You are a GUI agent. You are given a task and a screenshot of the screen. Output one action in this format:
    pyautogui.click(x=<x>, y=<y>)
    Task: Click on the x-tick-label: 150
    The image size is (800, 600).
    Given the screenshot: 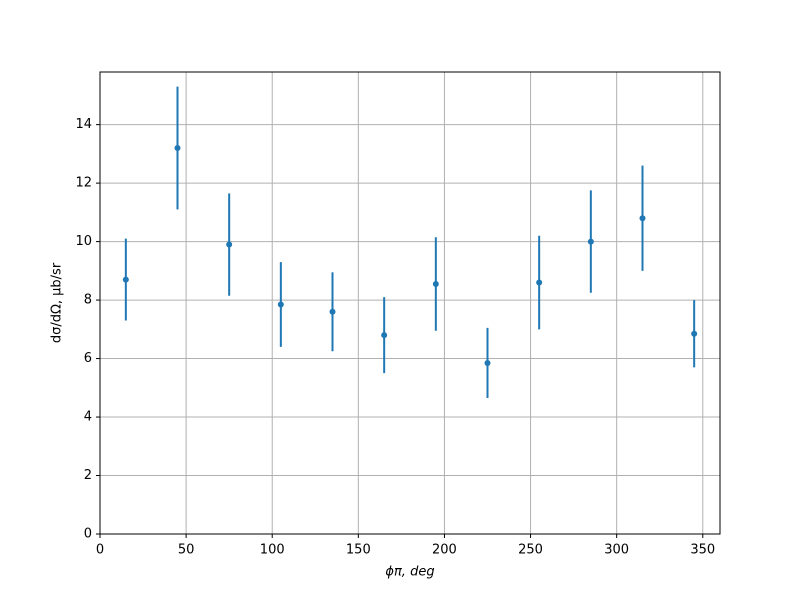 What is the action you would take?
    pyautogui.click(x=358, y=550)
    